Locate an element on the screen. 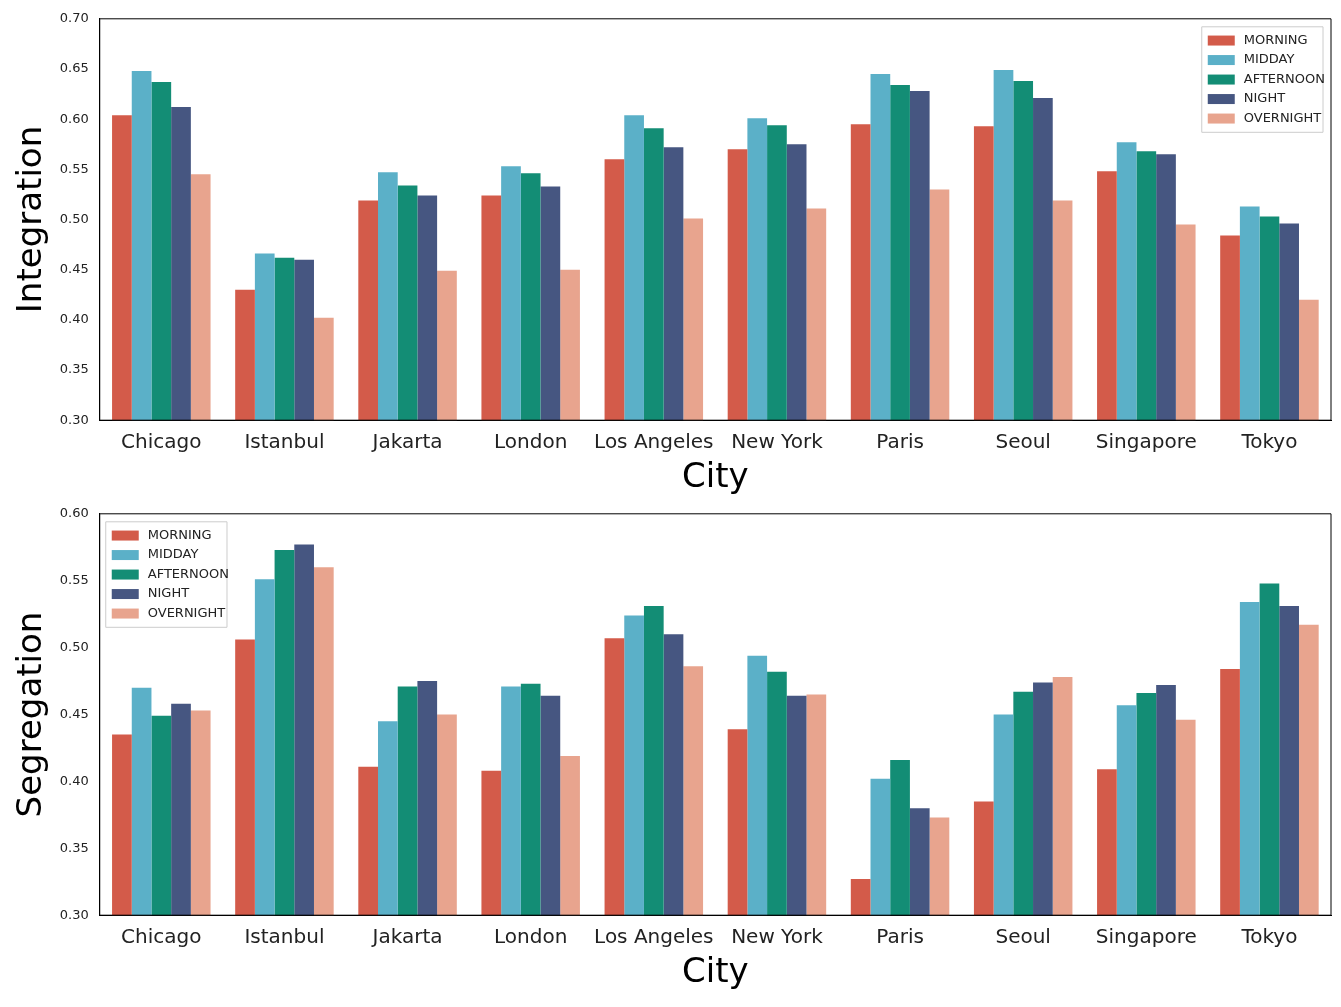 The image size is (1341, 1007). y-tick-label: 0.65 is located at coordinates (74, 68).